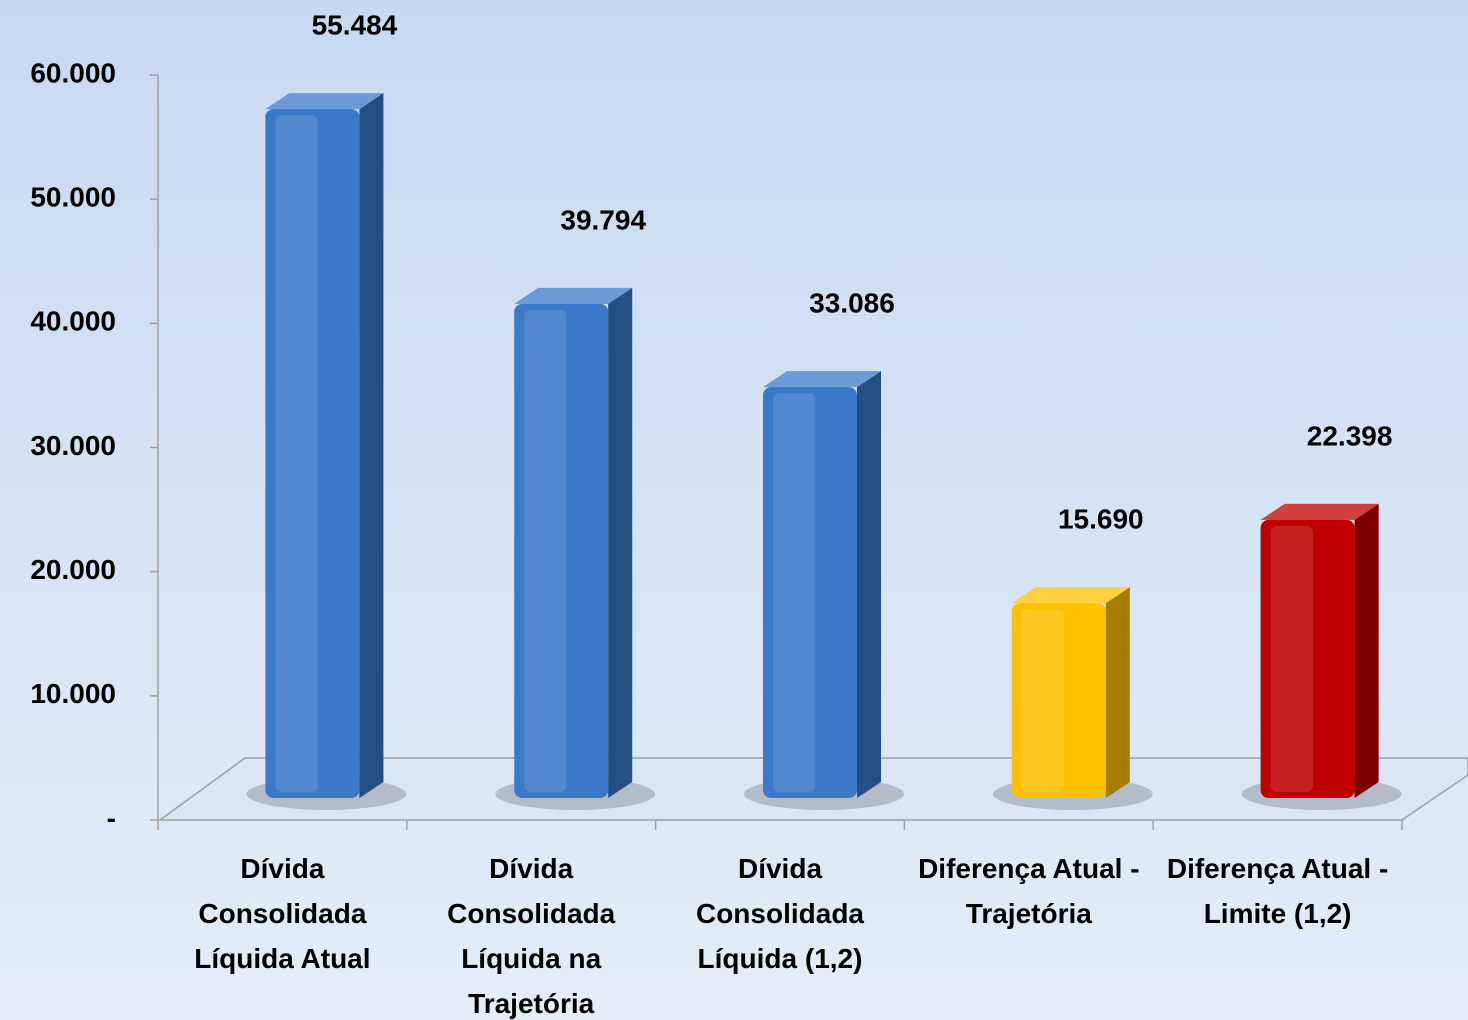  What do you see at coordinates (73, 693) in the screenshot?
I see `y-tick-label: 10.000` at bounding box center [73, 693].